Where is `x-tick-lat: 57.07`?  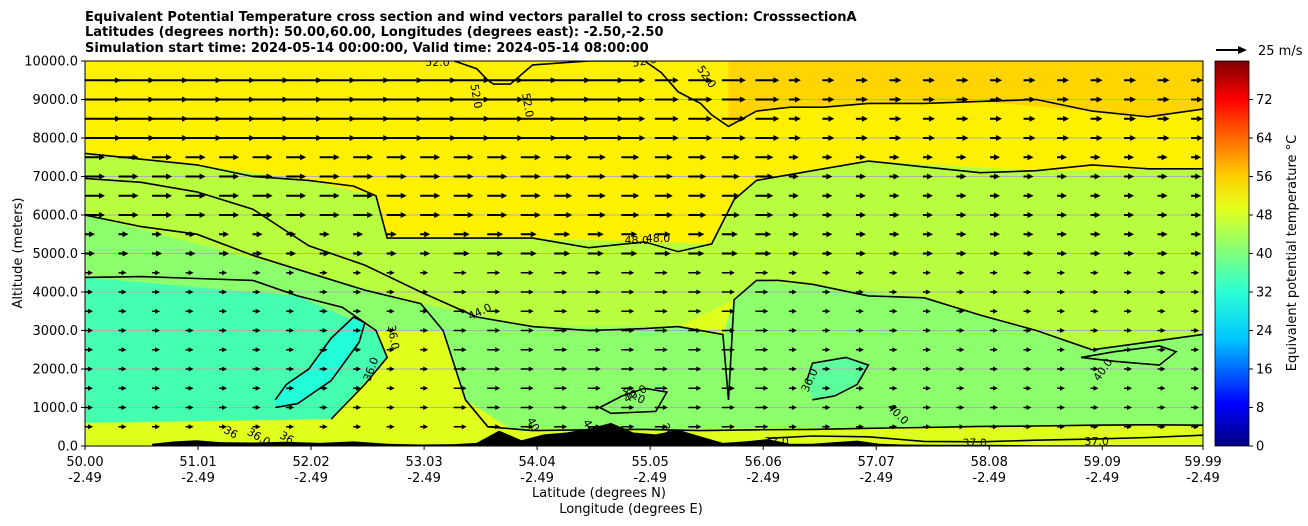 x-tick-lat: 57.07 is located at coordinates (876, 462).